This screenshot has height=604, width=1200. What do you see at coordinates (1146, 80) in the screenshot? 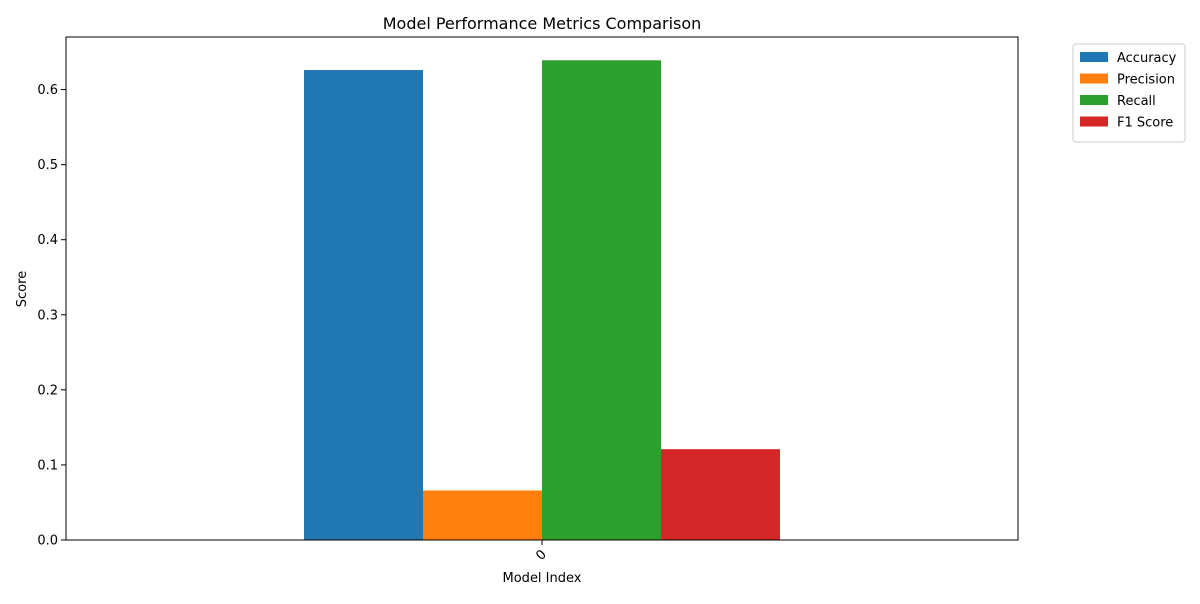
I see `legend-label: Precision` at bounding box center [1146, 80].